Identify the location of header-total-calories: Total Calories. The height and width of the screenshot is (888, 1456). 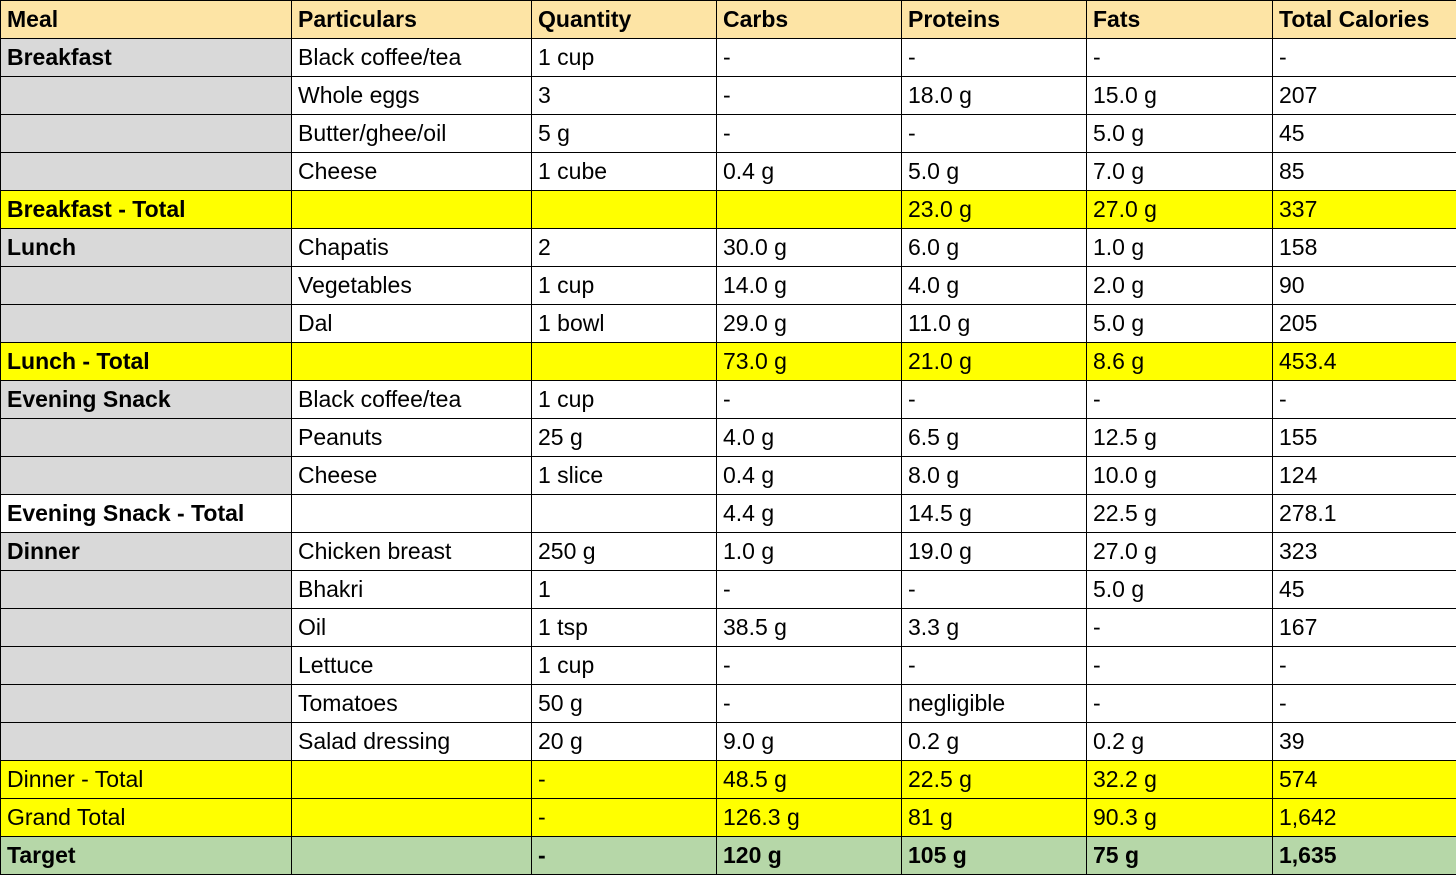
(1364, 19).